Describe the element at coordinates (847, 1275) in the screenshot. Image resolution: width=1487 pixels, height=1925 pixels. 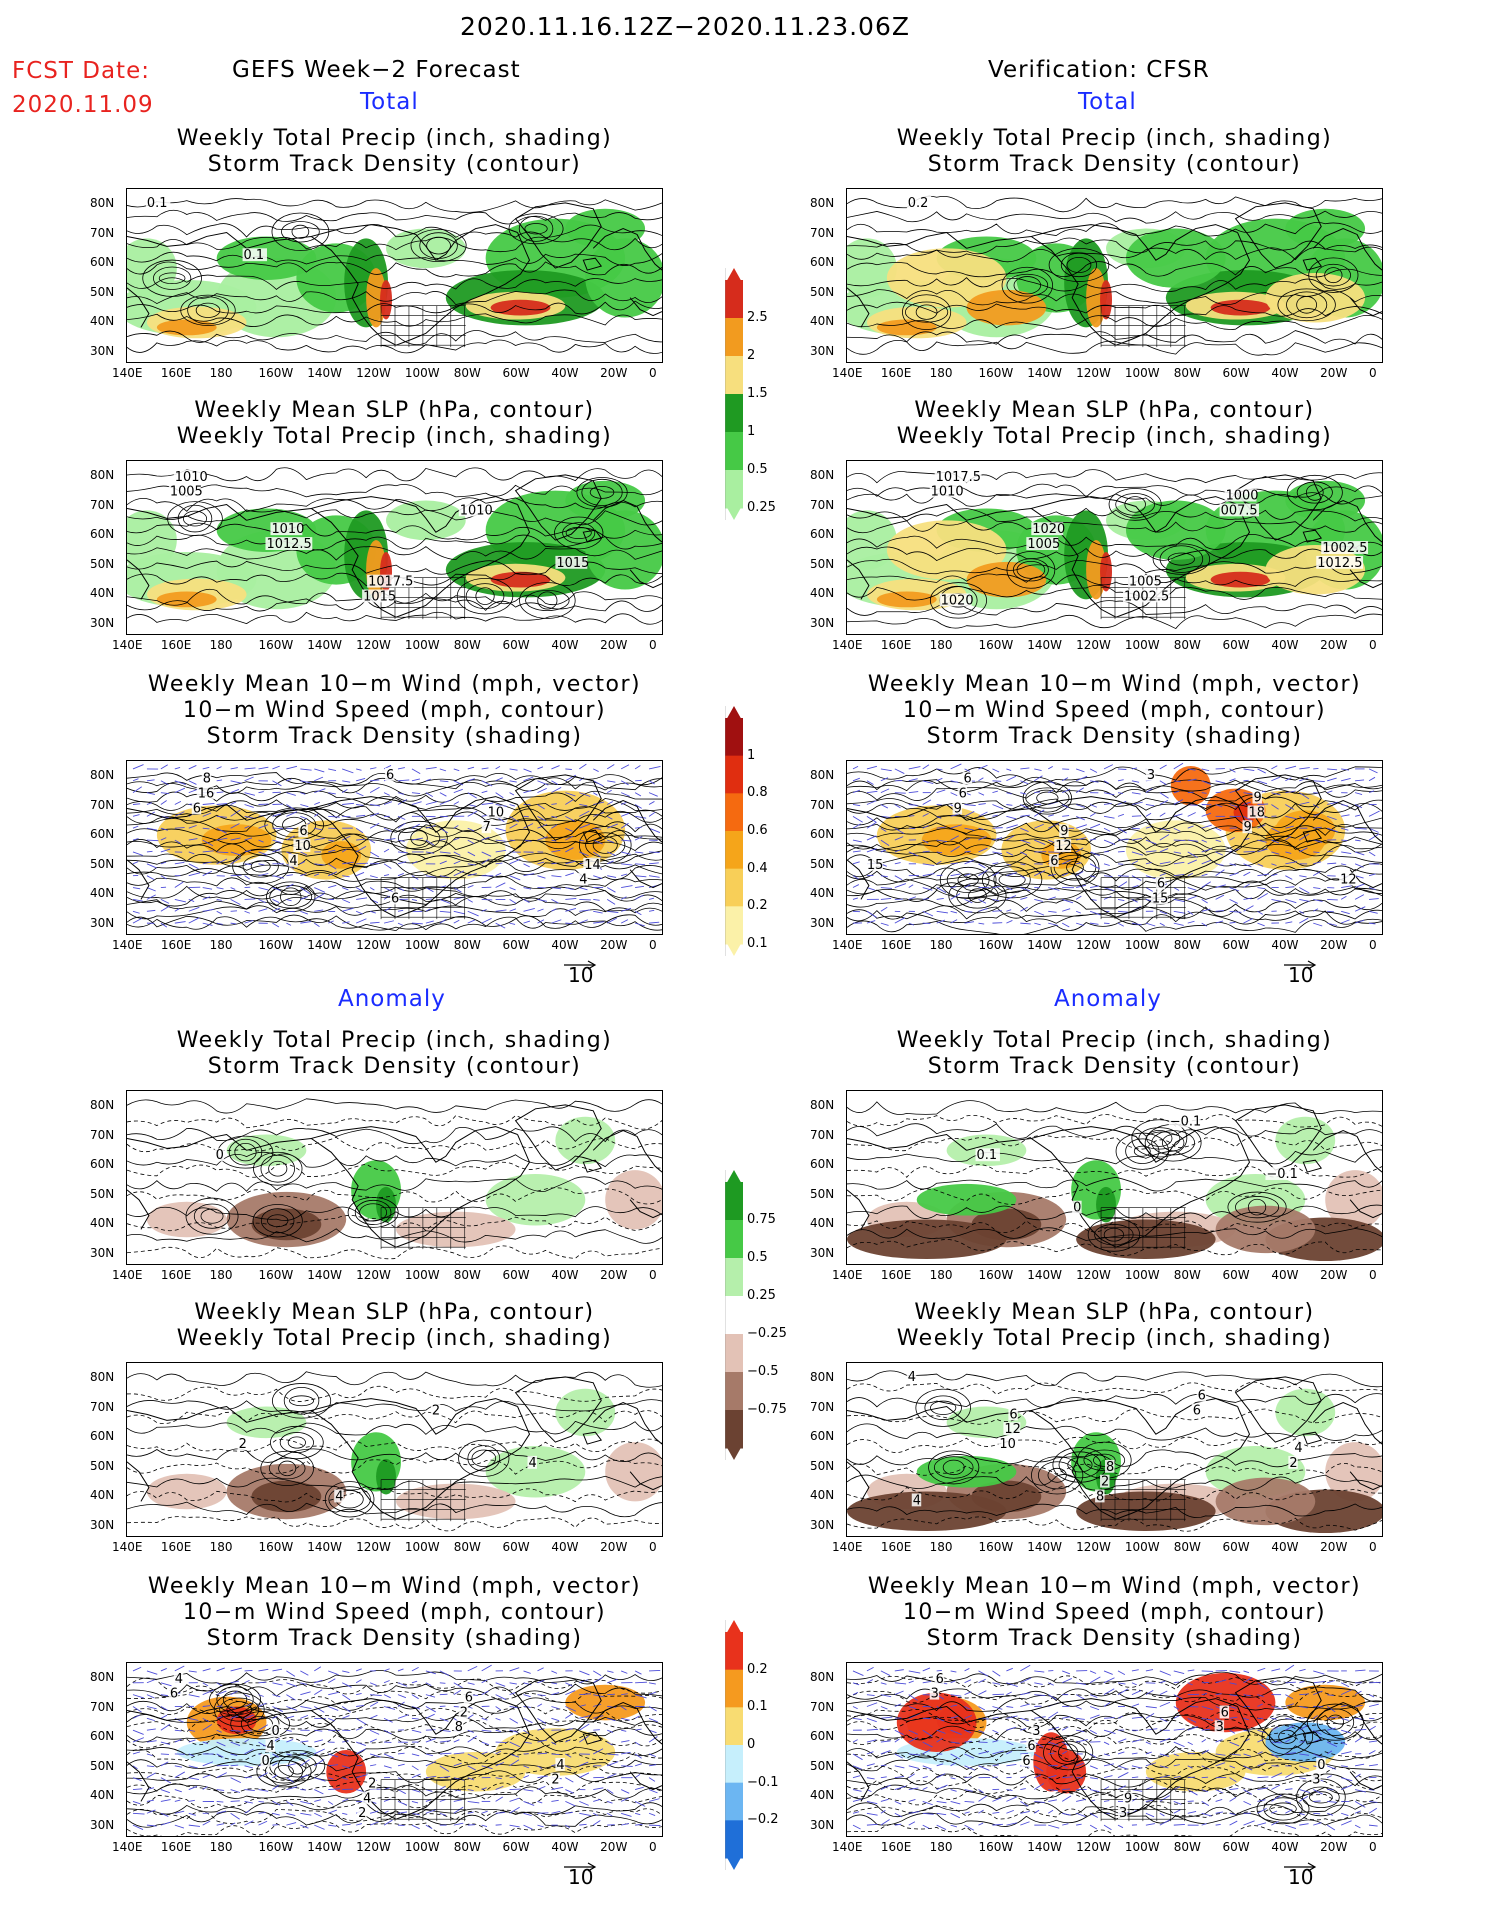
I see `lon-tick-label: 140E` at that location.